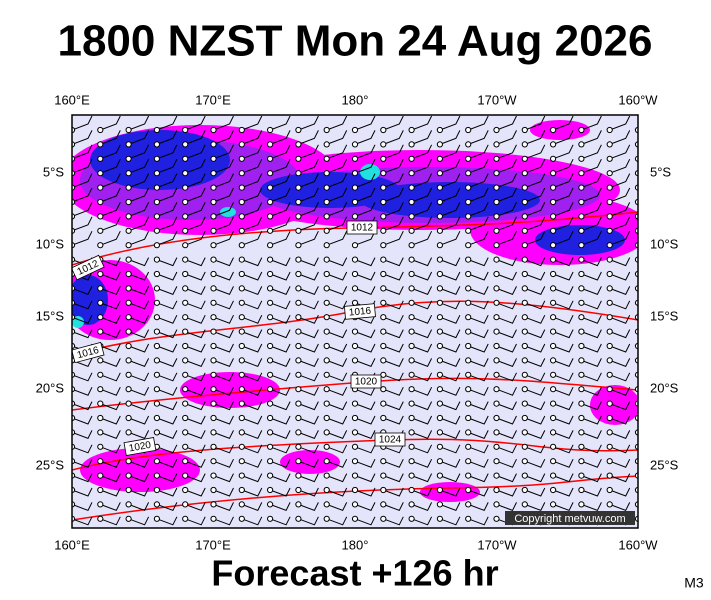  I want to click on isobar-label-box, so click(390, 439).